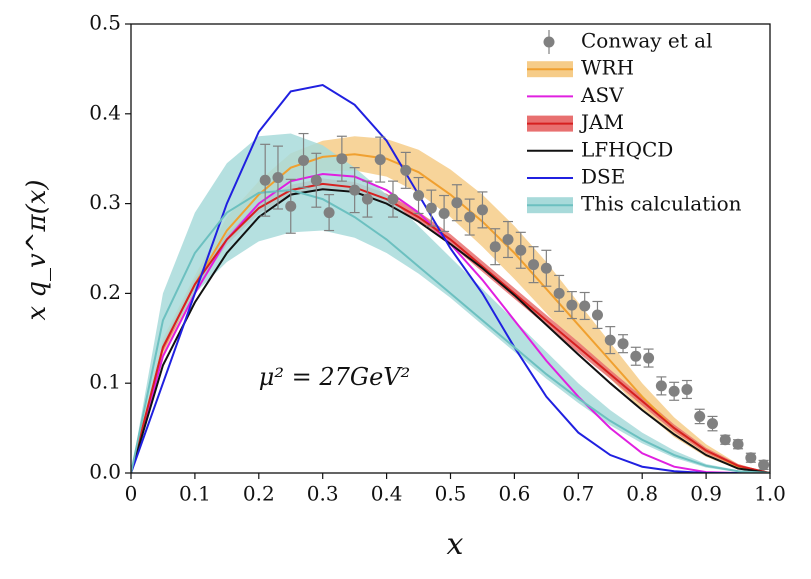  Describe the element at coordinates (770, 494) in the screenshot. I see `x-tick-label: 1.0` at that location.